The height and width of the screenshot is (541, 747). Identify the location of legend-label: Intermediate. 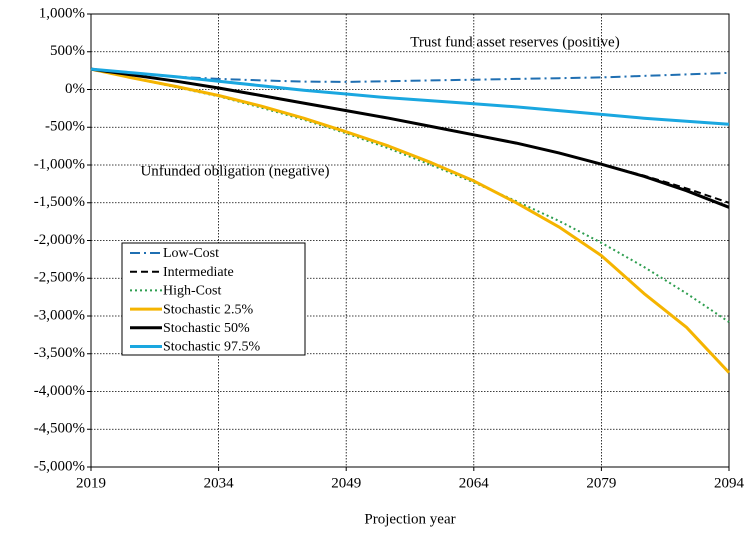
(198, 272).